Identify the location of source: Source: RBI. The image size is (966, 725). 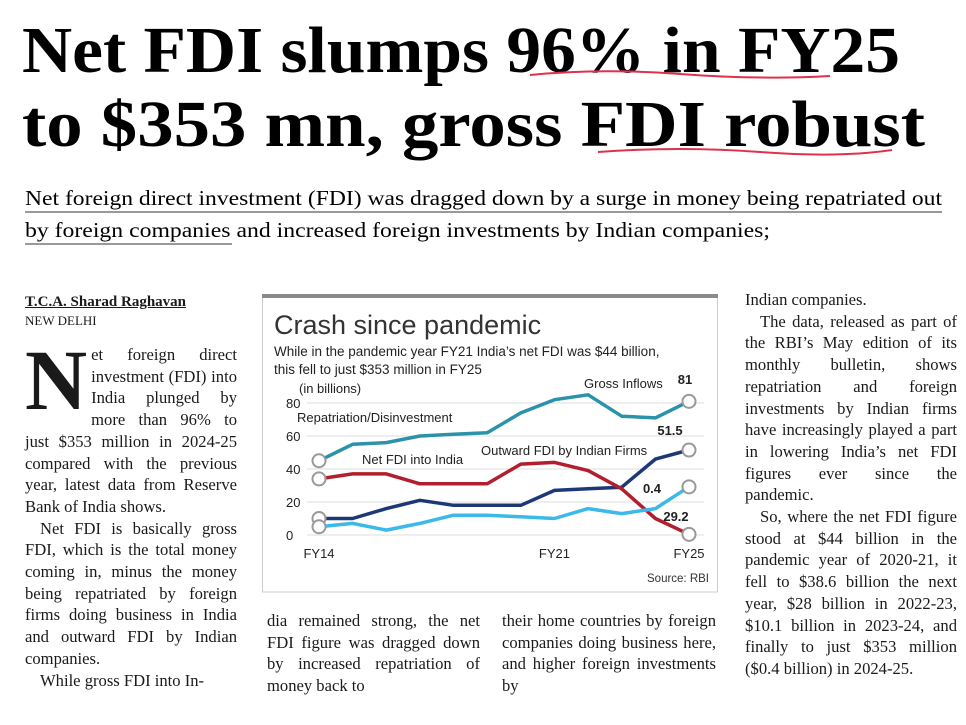
(678, 579).